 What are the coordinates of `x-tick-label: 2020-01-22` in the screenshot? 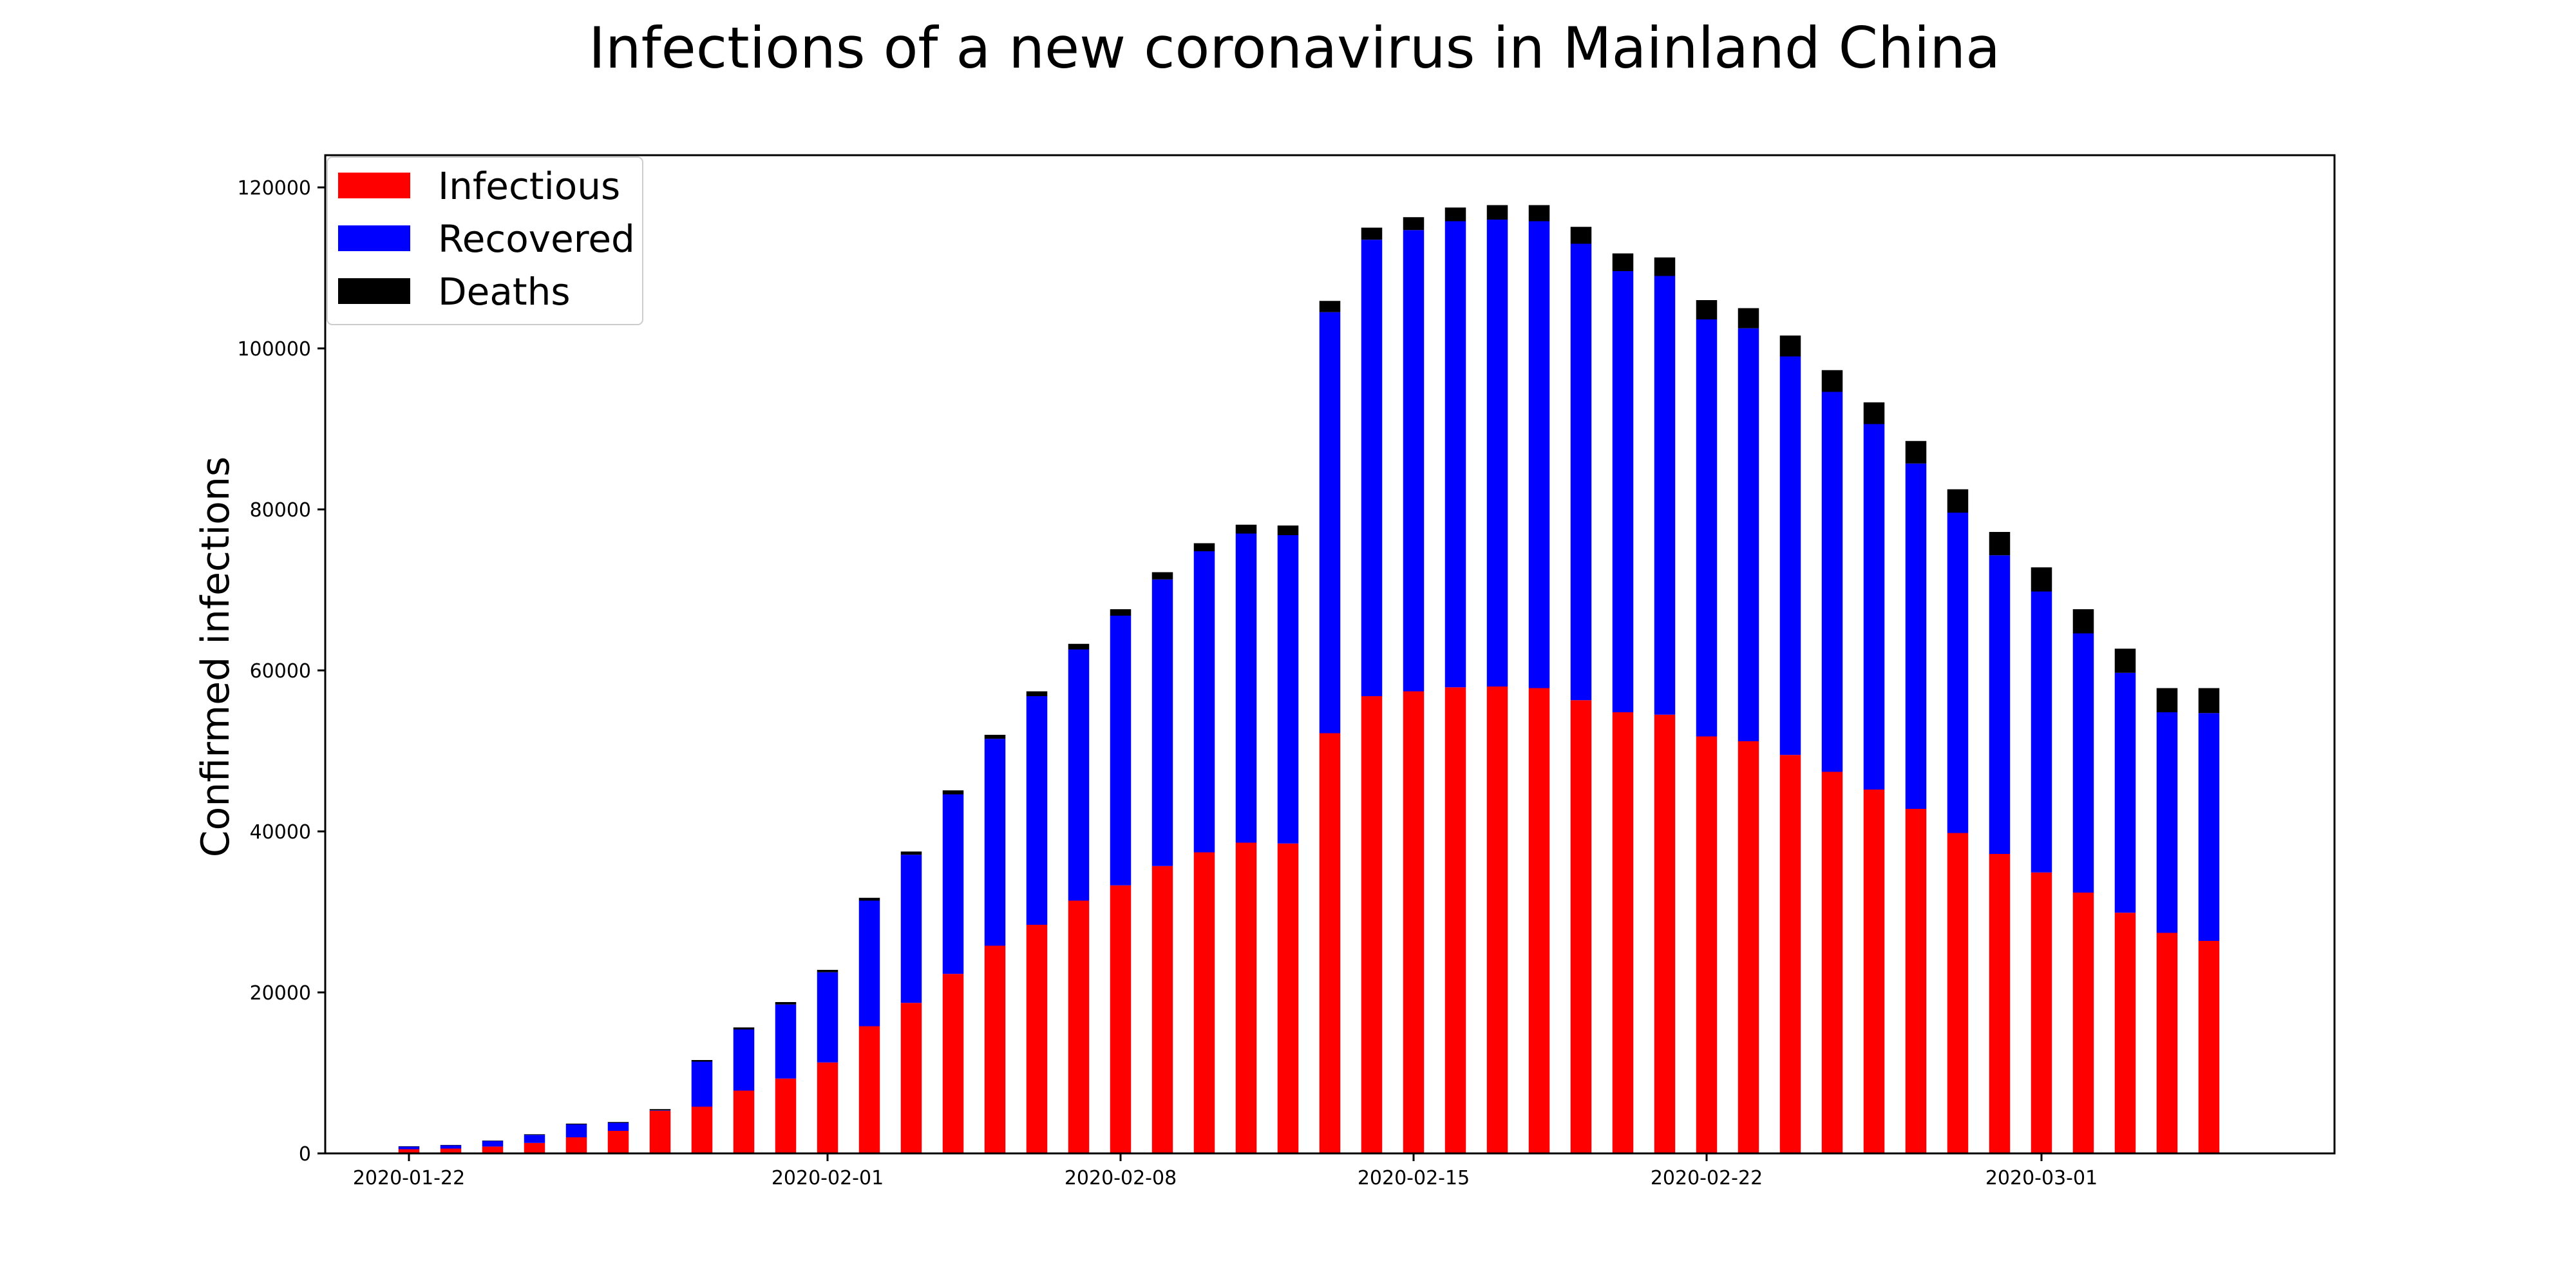 It's located at (409, 1178).